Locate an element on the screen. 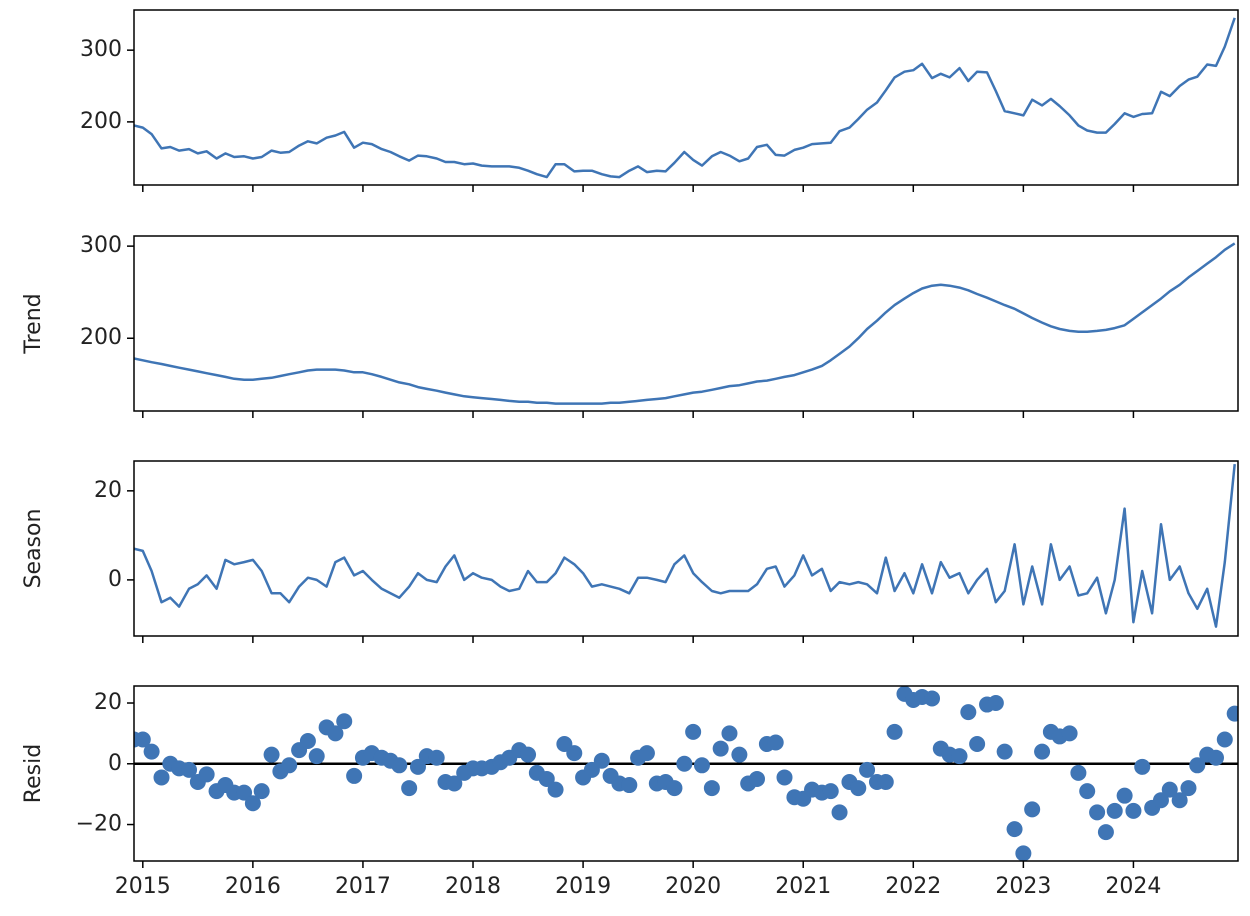  y-axis-label: Trend is located at coordinates (33, 323).